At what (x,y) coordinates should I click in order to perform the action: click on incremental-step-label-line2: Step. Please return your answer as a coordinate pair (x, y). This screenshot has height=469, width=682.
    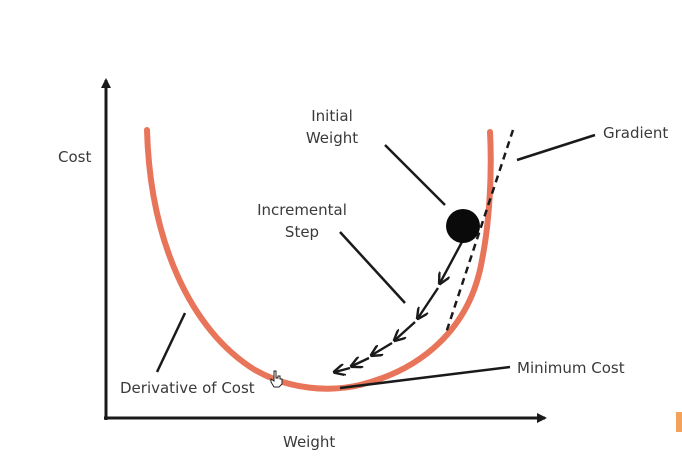
    Looking at the image, I should click on (302, 232).